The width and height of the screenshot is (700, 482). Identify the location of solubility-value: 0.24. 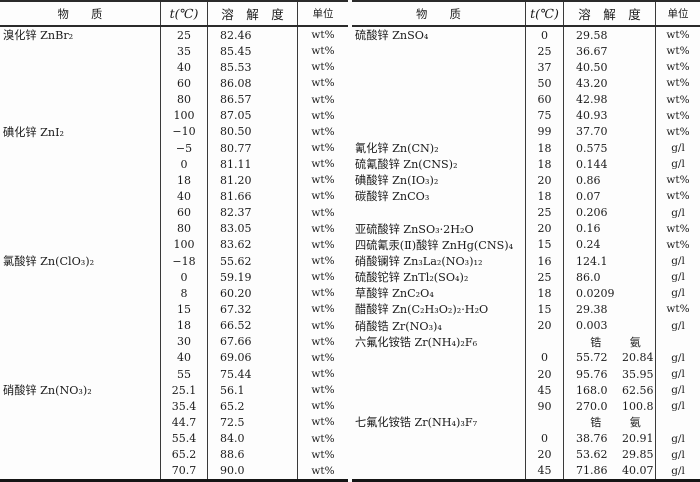
(588, 245).